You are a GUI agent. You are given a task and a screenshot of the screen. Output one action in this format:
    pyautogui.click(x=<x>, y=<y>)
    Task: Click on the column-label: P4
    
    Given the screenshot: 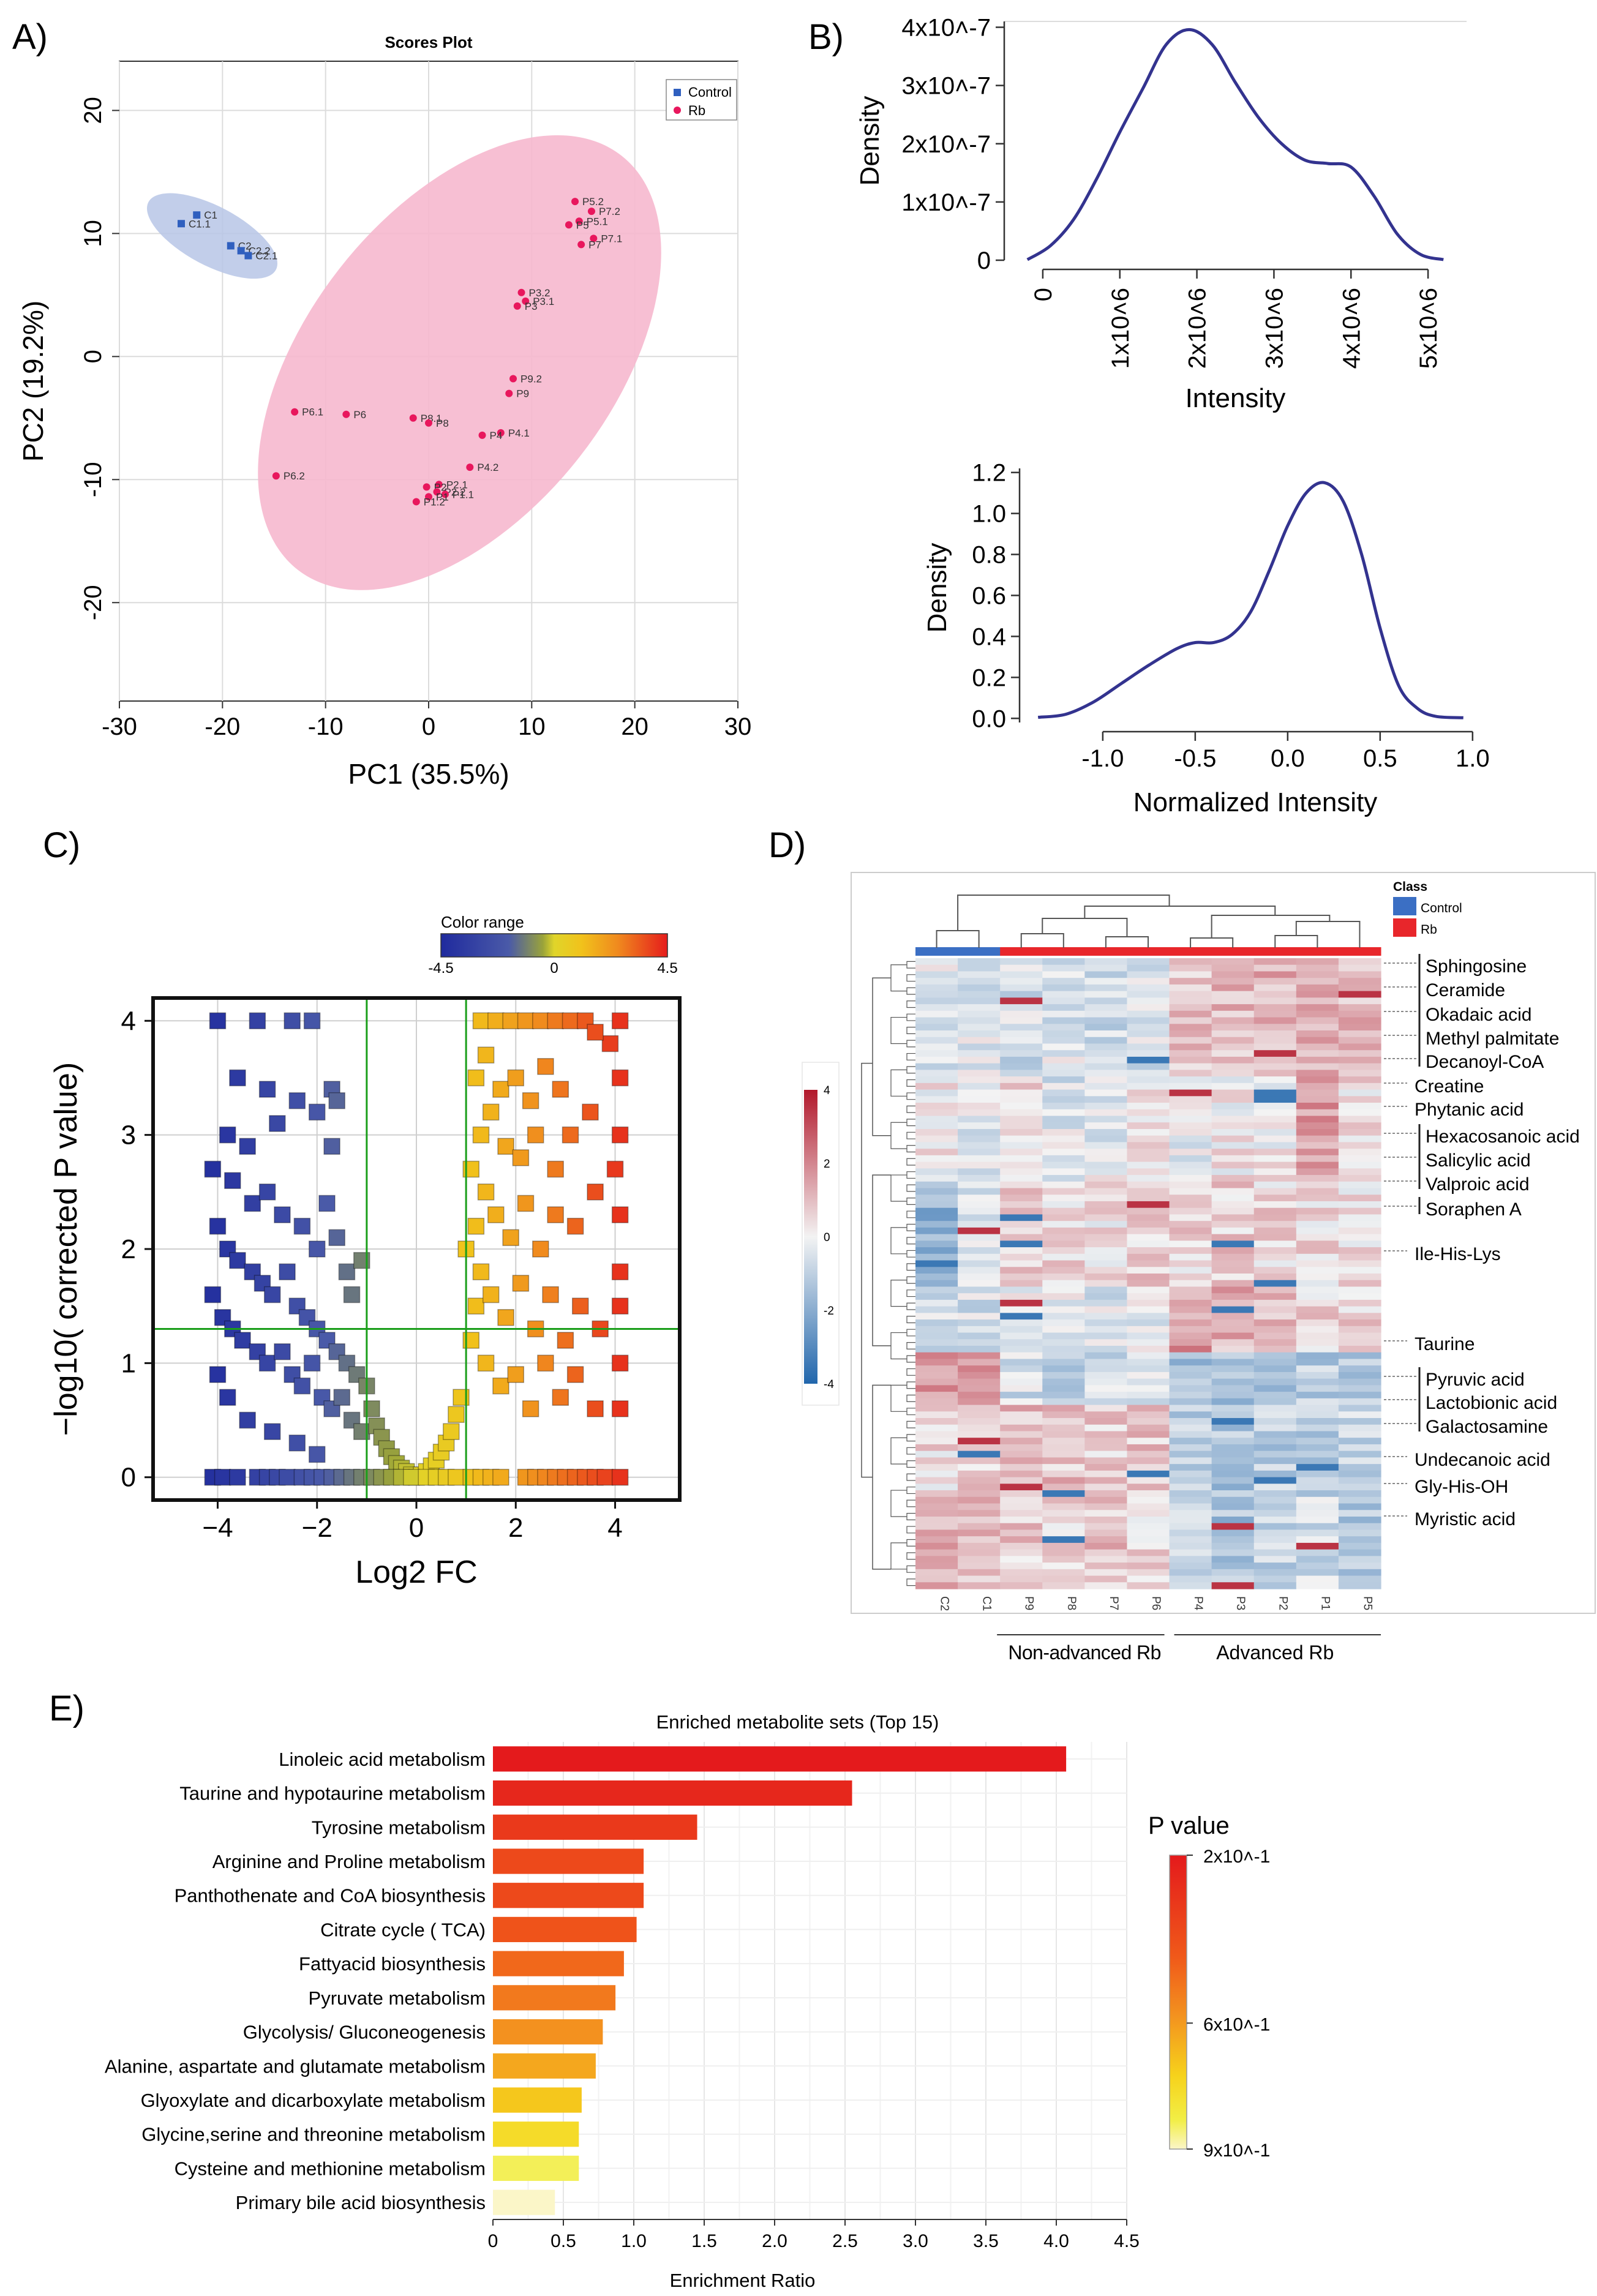 What is the action you would take?
    pyautogui.click(x=1198, y=1603)
    